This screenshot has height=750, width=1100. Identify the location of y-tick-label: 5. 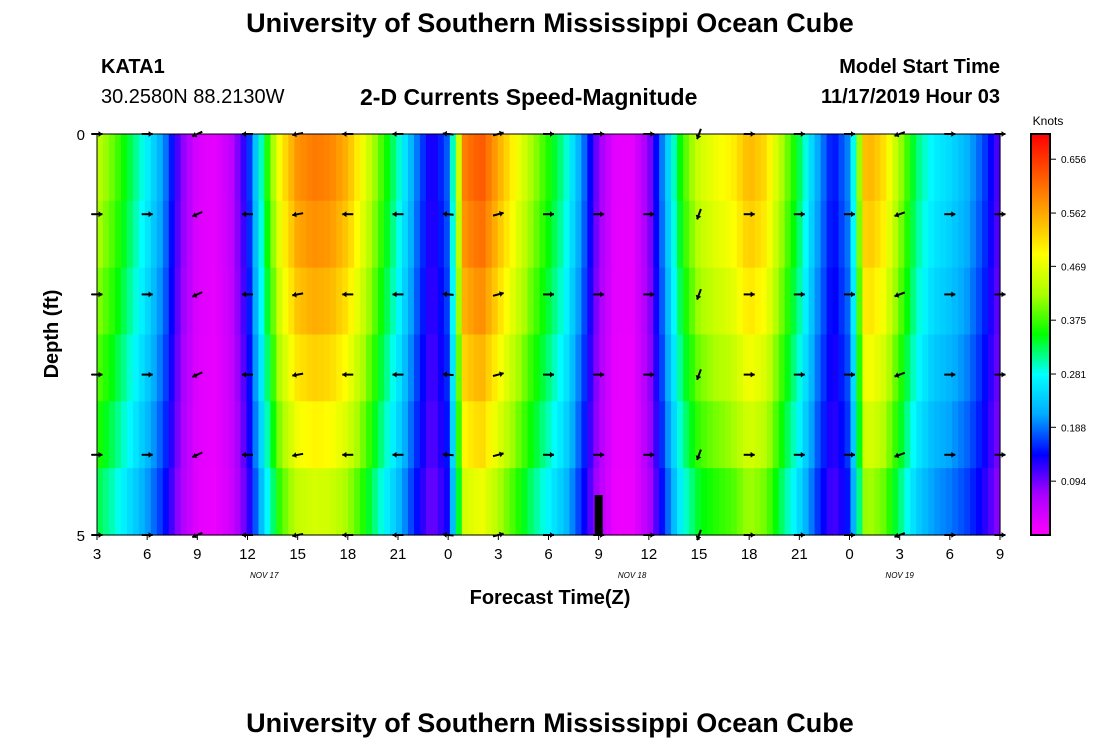
(81, 536).